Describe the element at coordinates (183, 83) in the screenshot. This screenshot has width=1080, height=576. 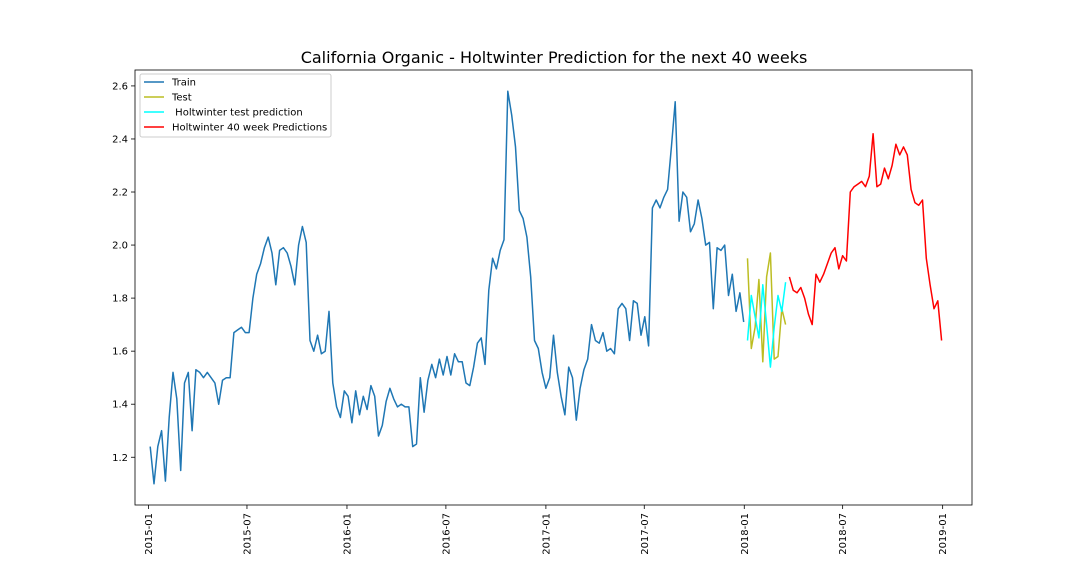
I see `legend-label-1: Train` at that location.